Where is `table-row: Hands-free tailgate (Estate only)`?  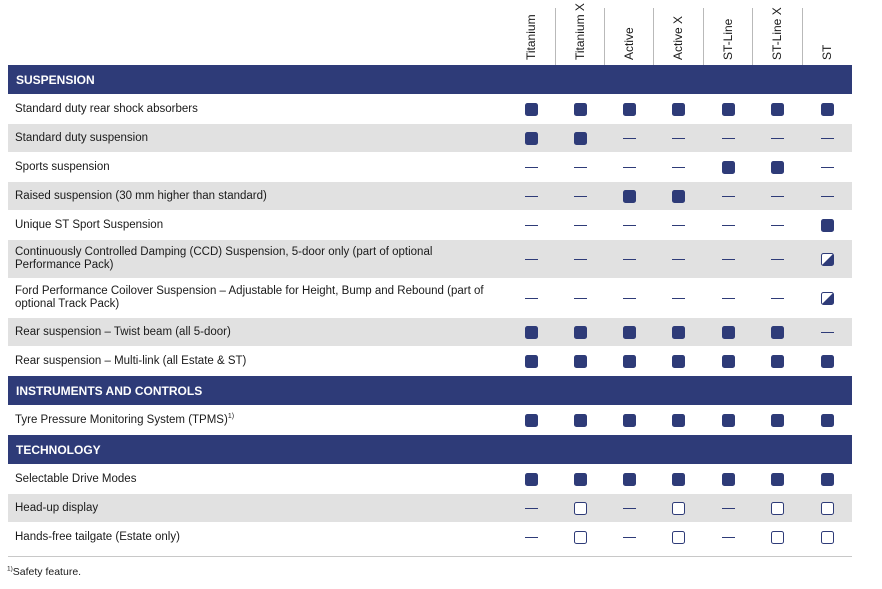
table-row: Hands-free tailgate (Estate only) is located at coordinates (430, 537).